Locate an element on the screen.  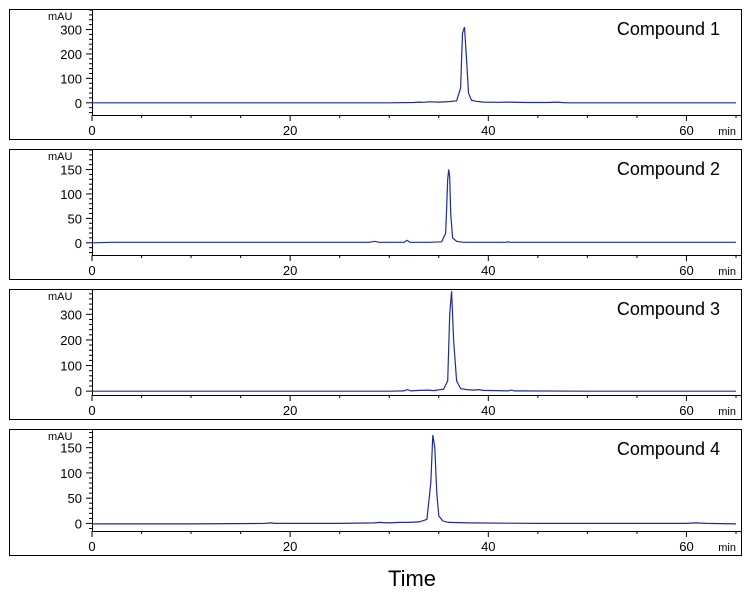
panel-title: Compound 1 is located at coordinates (668, 29).